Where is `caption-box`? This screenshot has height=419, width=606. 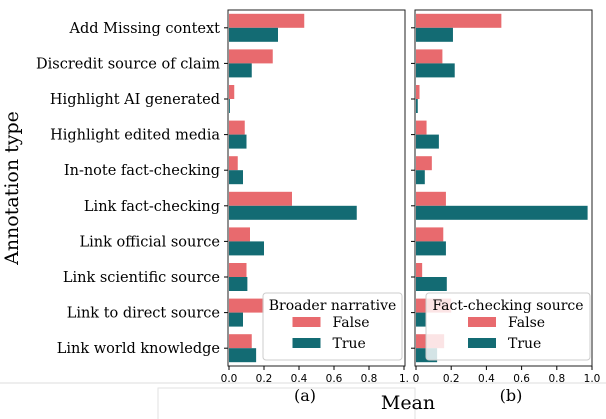
caption-box is located at coordinates (286, 403).